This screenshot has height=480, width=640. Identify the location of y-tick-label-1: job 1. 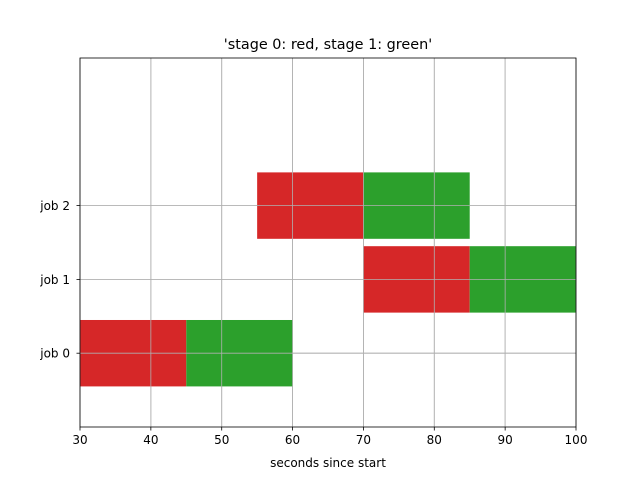
(54, 280).